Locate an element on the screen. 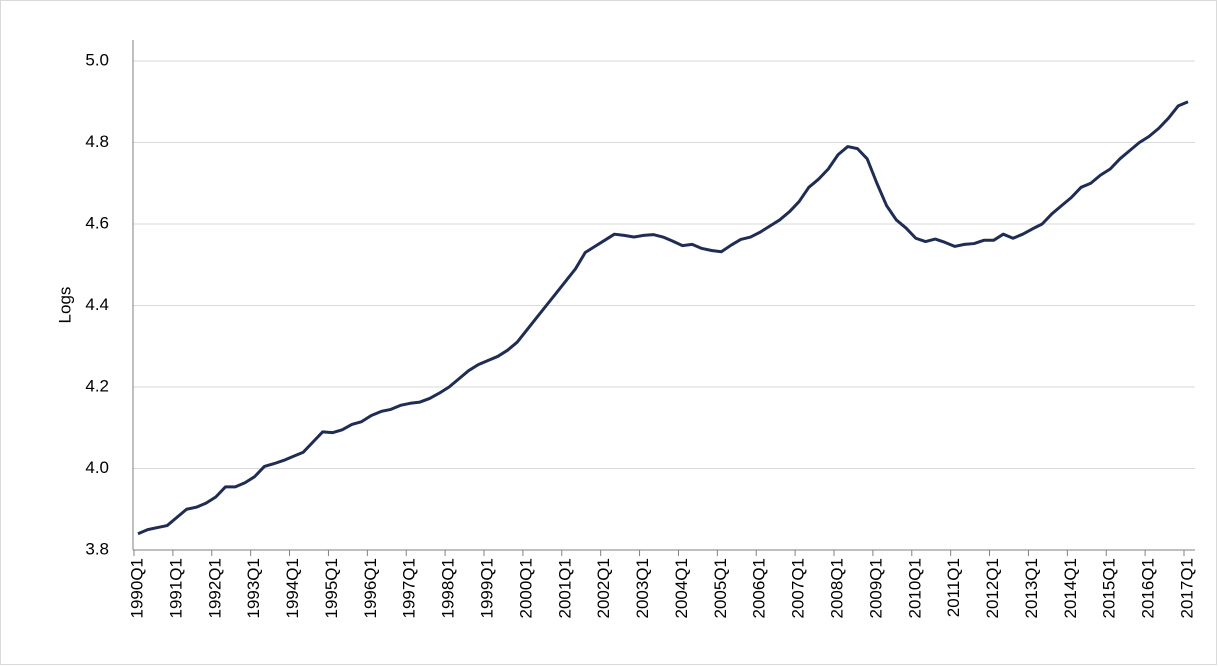  x-tick-label: 2004Q1 is located at coordinates (681, 588).